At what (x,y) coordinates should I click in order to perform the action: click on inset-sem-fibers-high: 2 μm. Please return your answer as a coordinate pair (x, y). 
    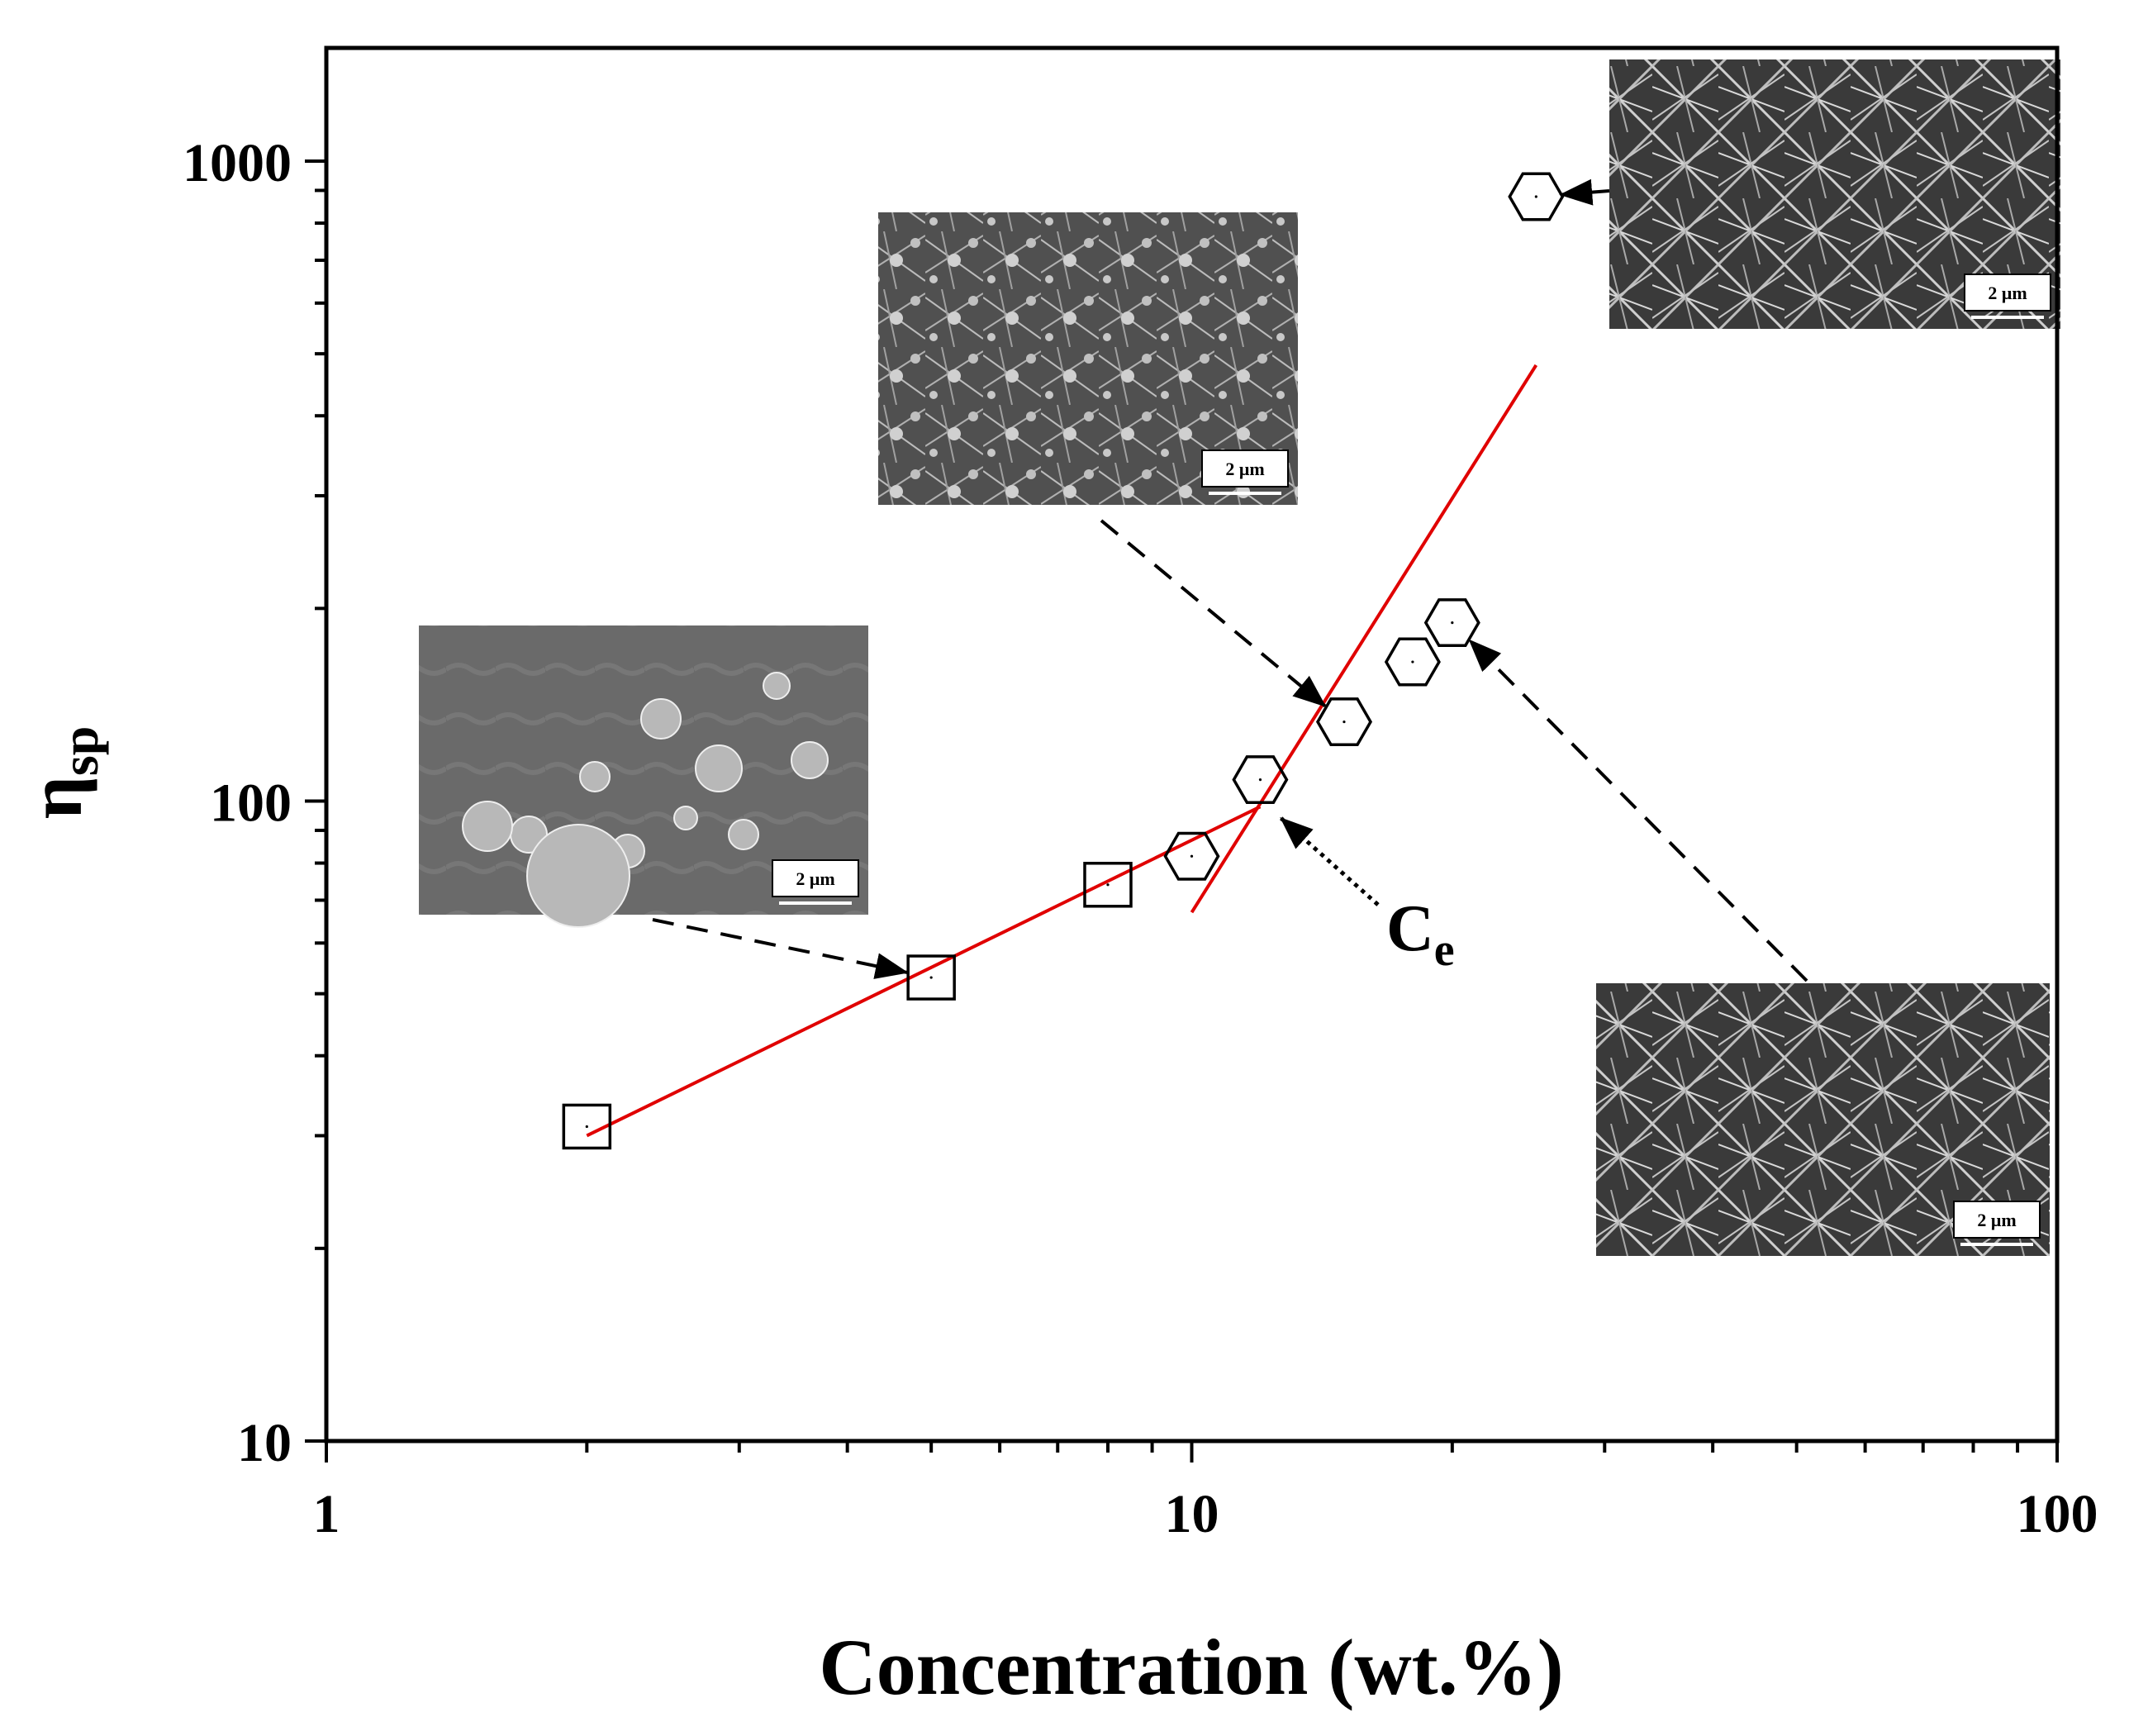
    Looking at the image, I should click on (1834, 194).